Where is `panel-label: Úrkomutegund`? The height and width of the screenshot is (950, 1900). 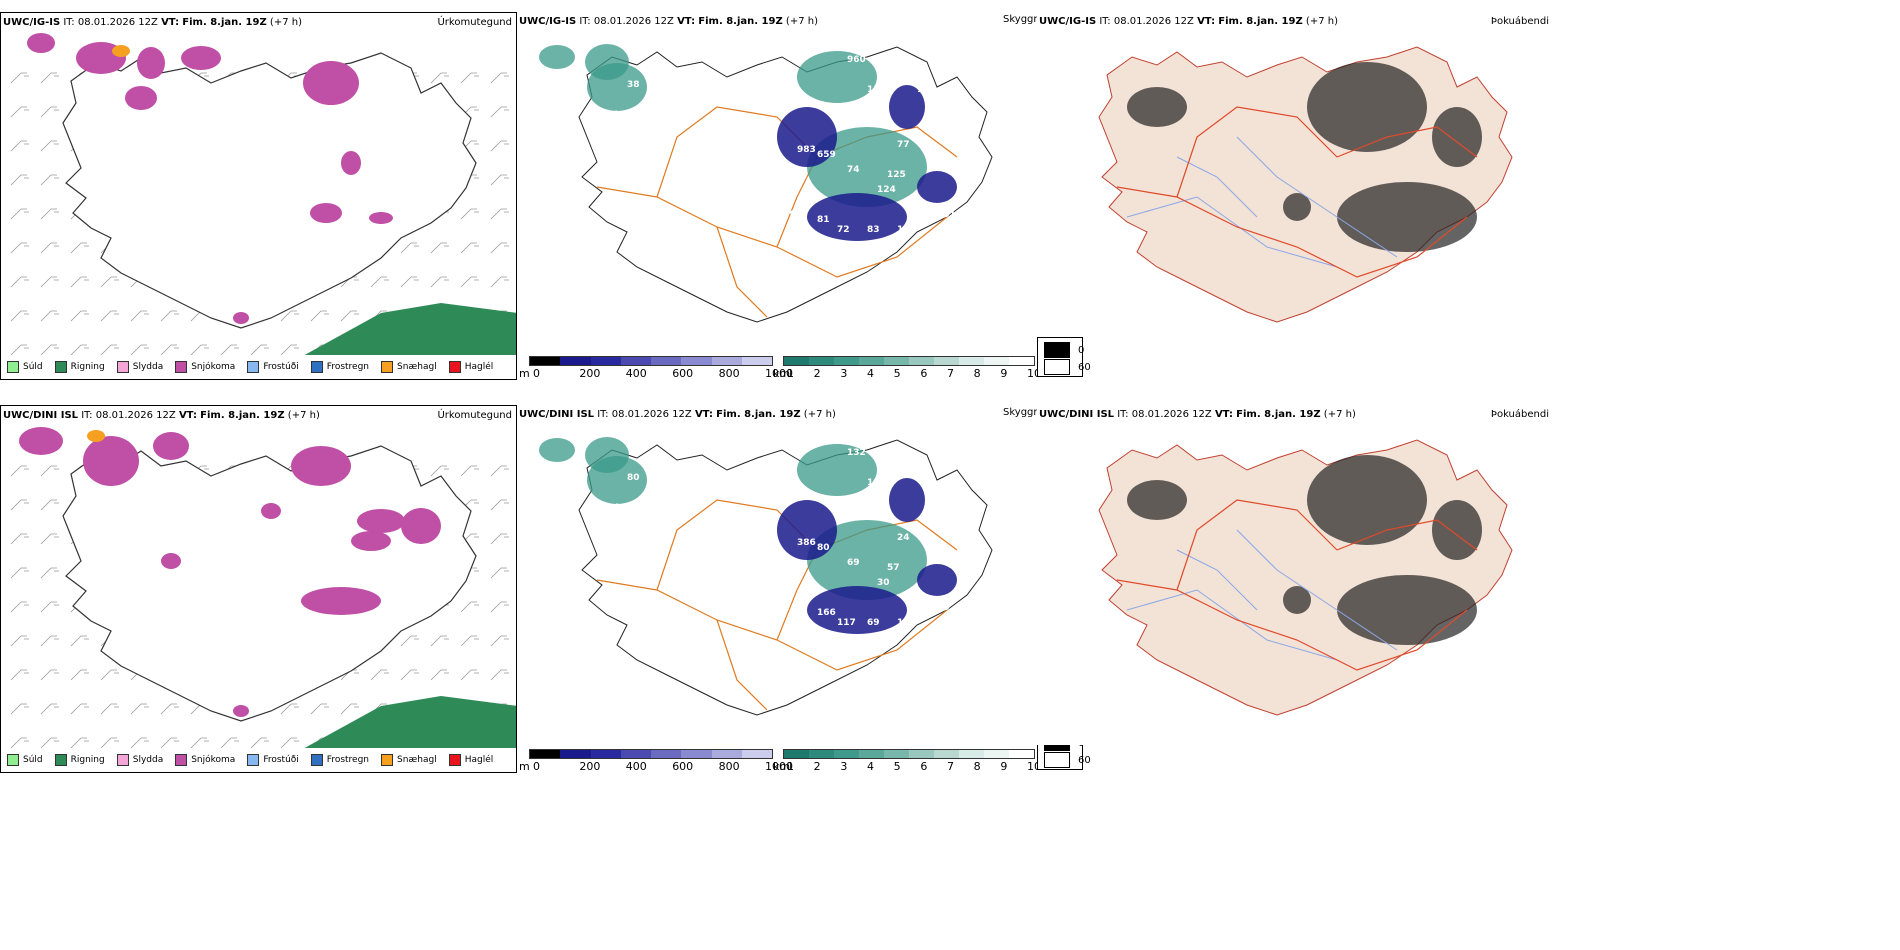 panel-label: Úrkomutegund is located at coordinates (474, 415).